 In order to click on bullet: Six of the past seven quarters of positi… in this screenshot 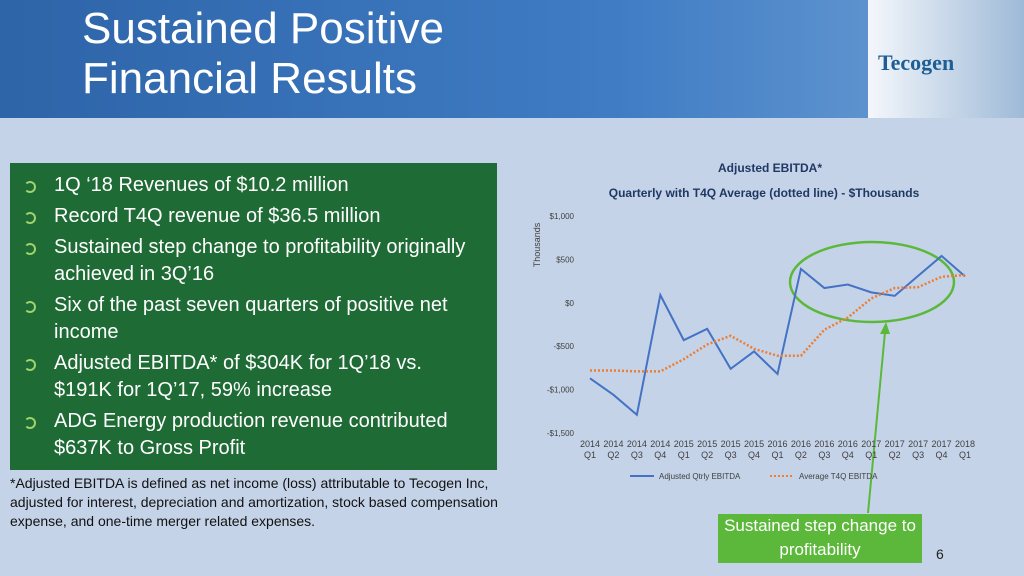, I will do `click(250, 319)`.